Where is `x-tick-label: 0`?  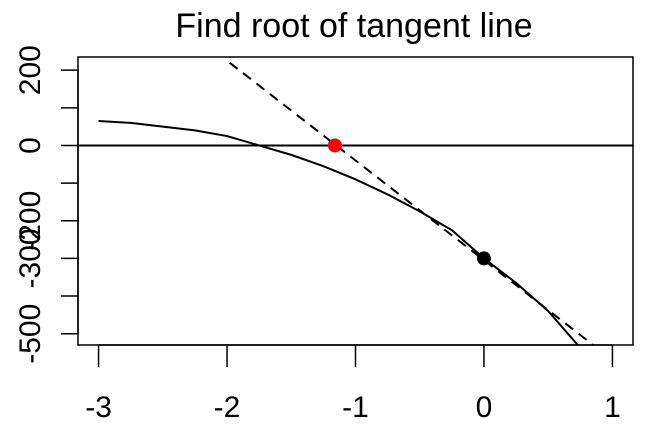 x-tick-label: 0 is located at coordinates (484, 406).